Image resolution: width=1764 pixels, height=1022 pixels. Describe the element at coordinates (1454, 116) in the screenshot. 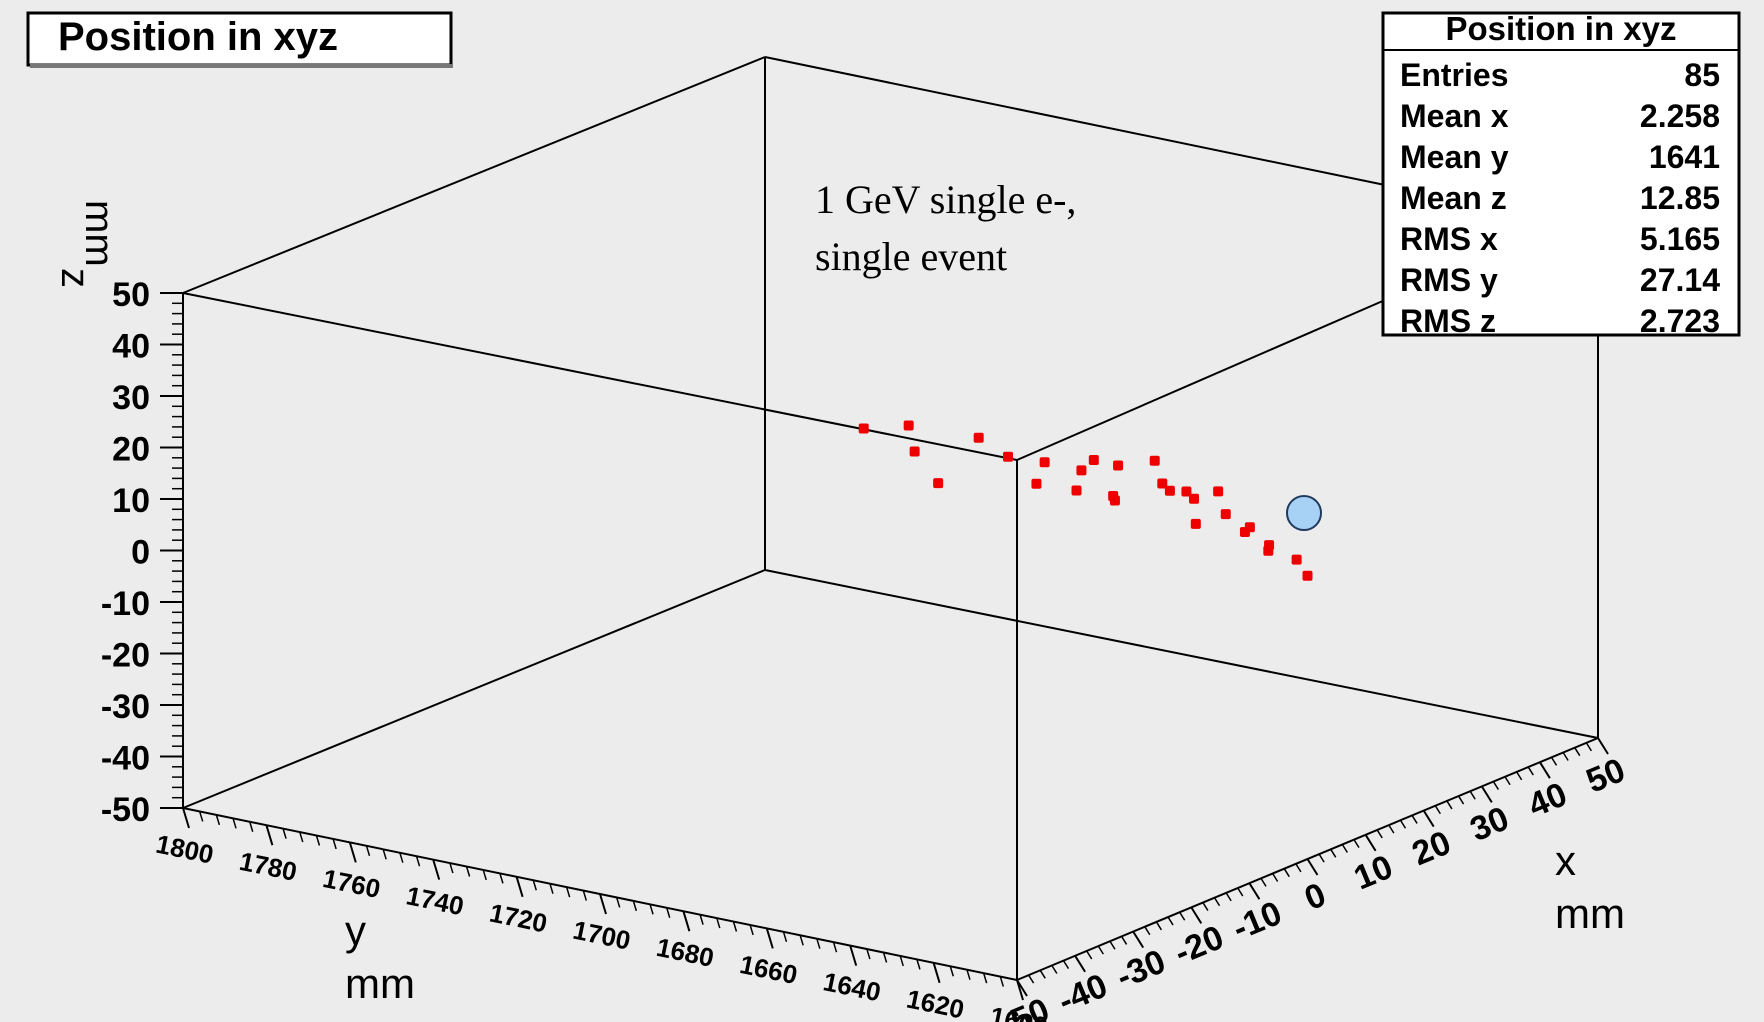

I see `stats-row-label: Mean x` at that location.